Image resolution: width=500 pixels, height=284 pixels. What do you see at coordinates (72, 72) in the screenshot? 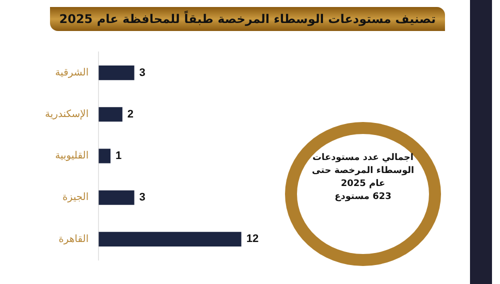
I see `y-tick-label: الشرقية` at bounding box center [72, 72].